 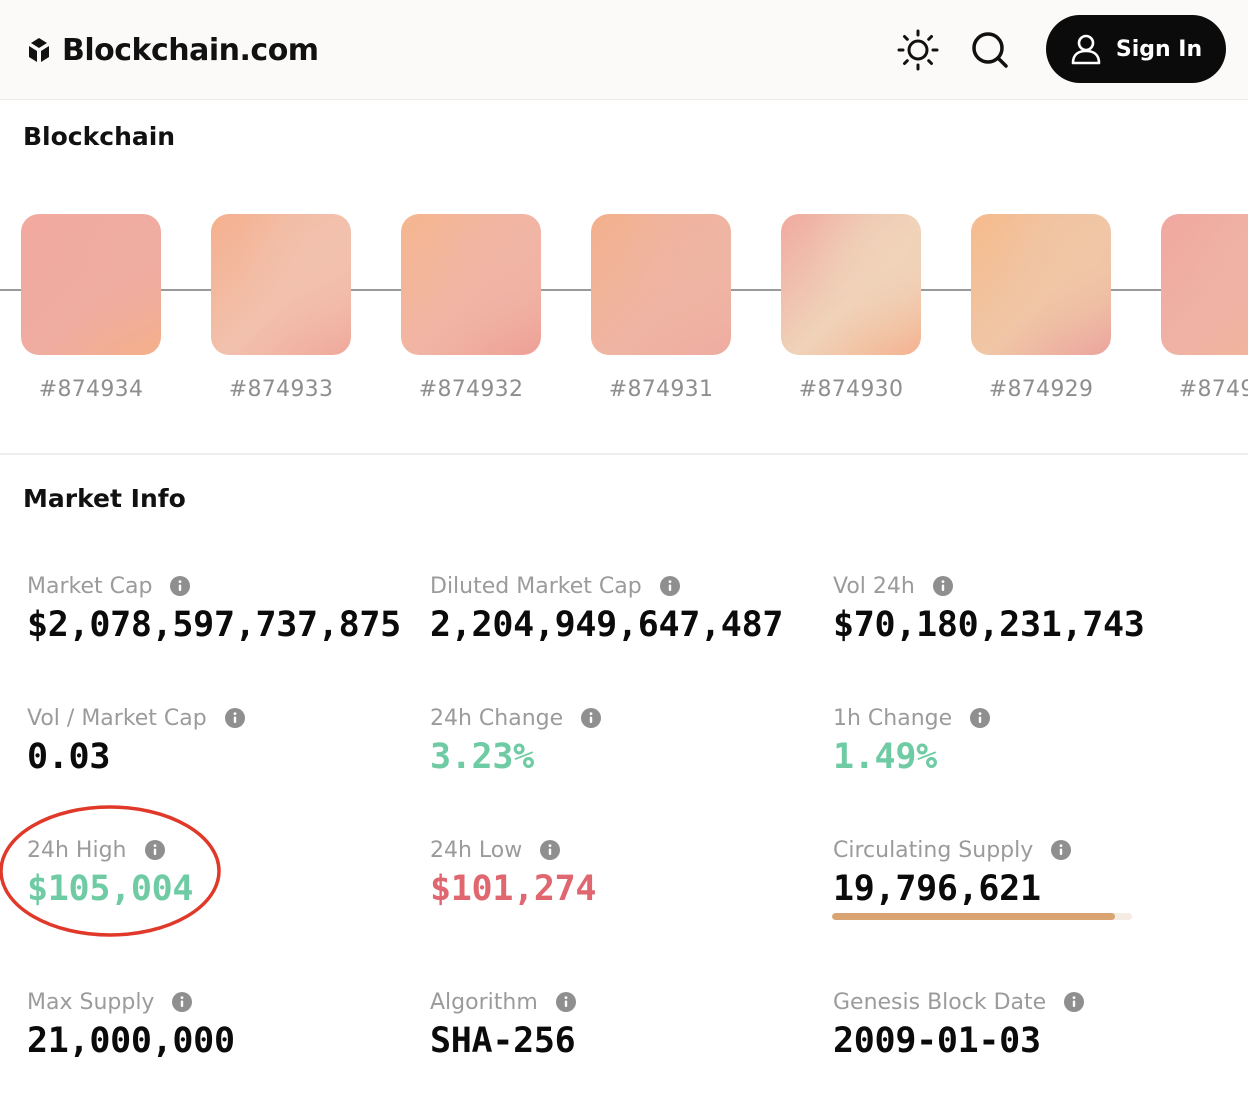 I want to click on stat-label: Max Supply, so click(x=91, y=1002).